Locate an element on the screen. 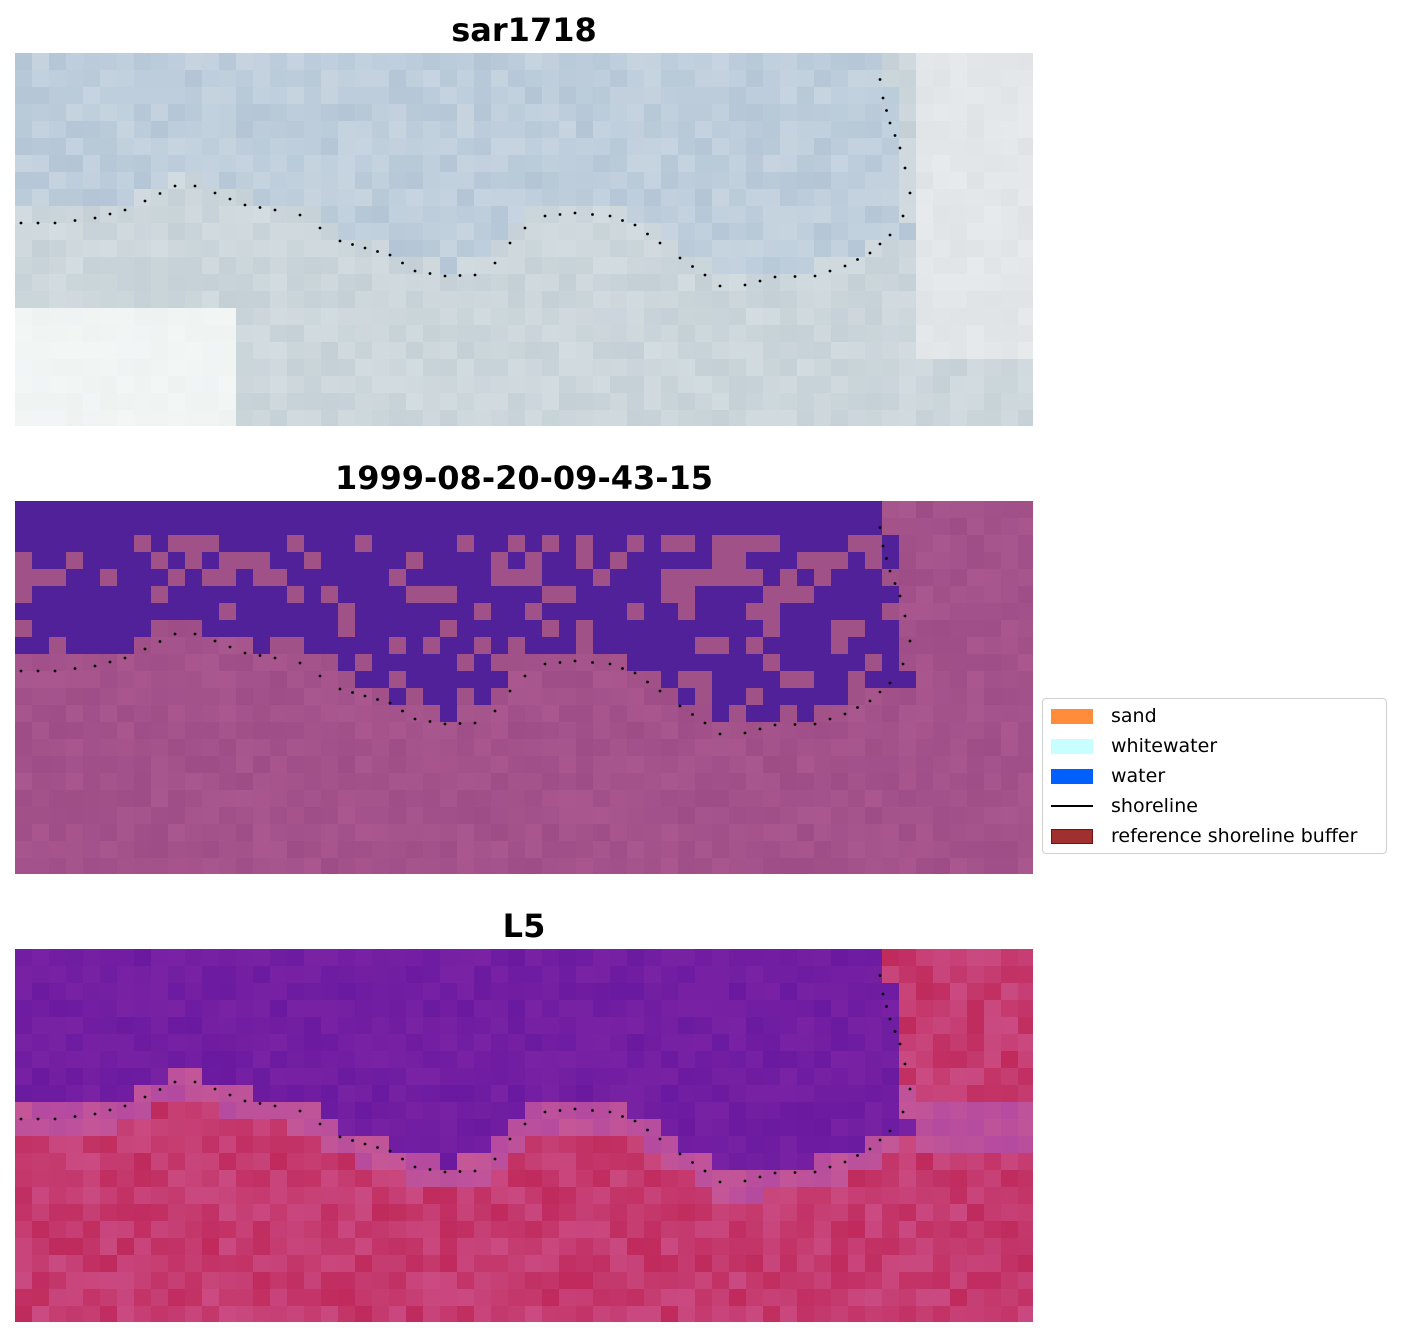 This screenshot has height=1337, width=1404. legend-item-water: water is located at coordinates (1108, 776).